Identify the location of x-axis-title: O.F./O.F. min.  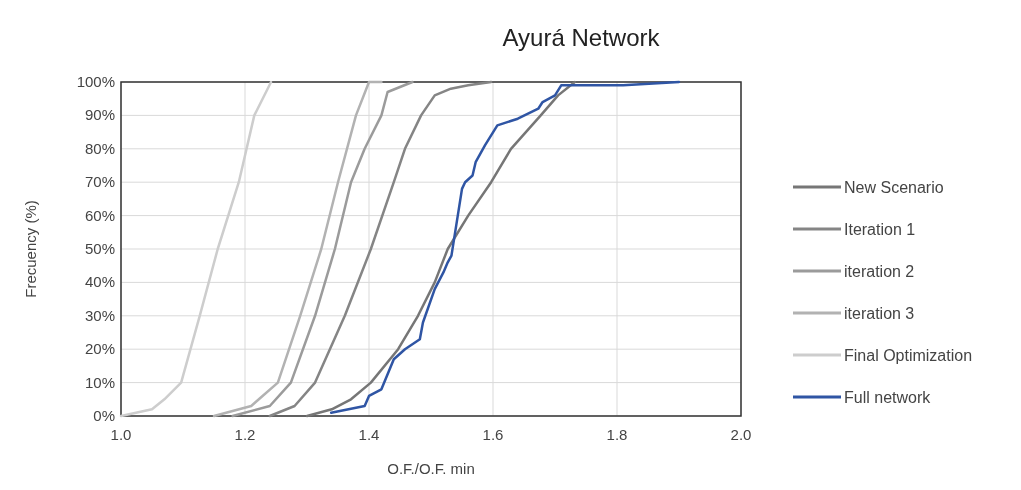
(431, 468).